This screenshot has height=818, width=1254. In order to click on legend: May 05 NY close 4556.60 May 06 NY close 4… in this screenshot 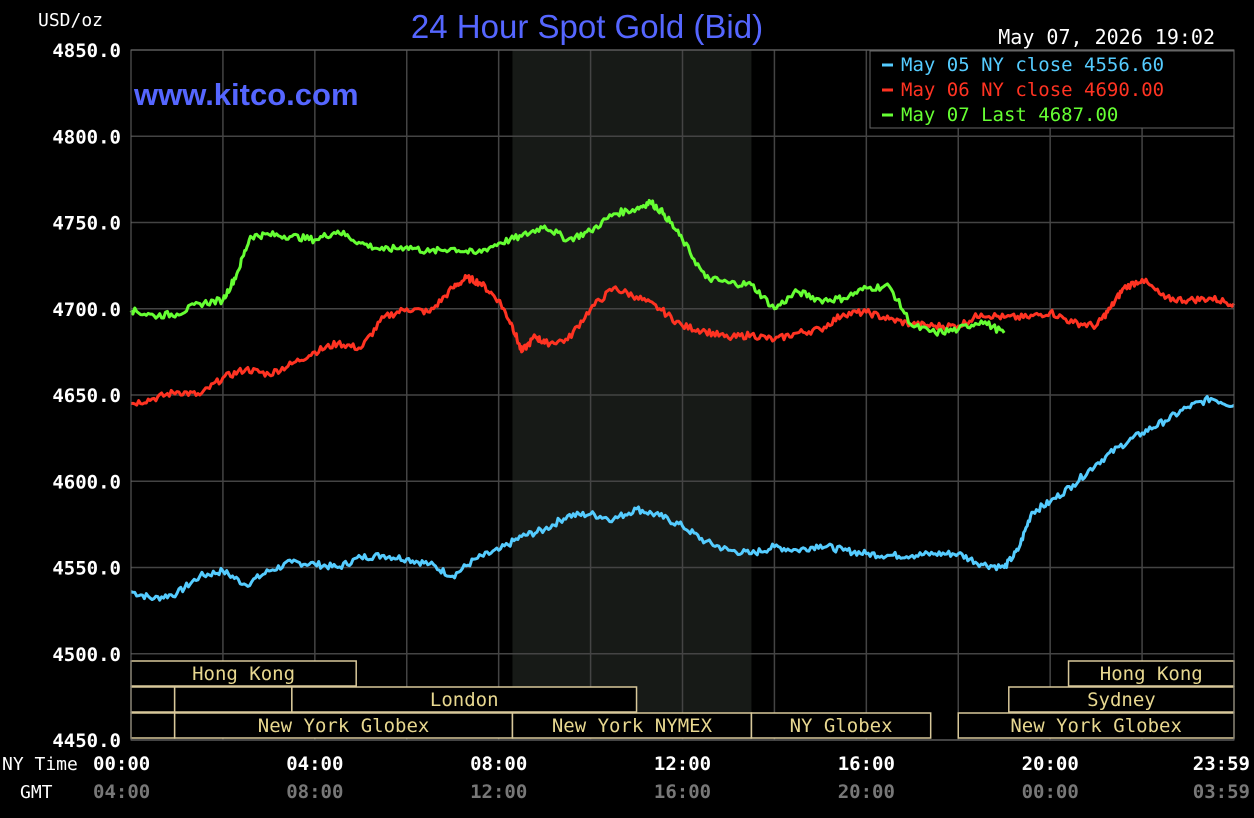, I will do `click(1052, 89)`.